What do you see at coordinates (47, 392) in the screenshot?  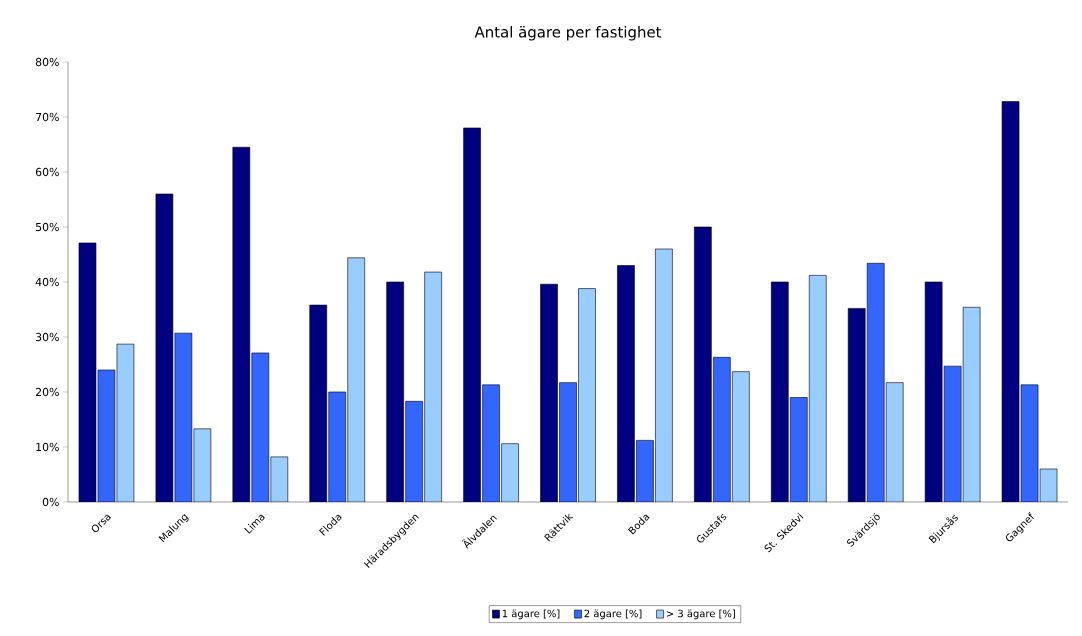 I see `y-tick-label: 20%` at bounding box center [47, 392].